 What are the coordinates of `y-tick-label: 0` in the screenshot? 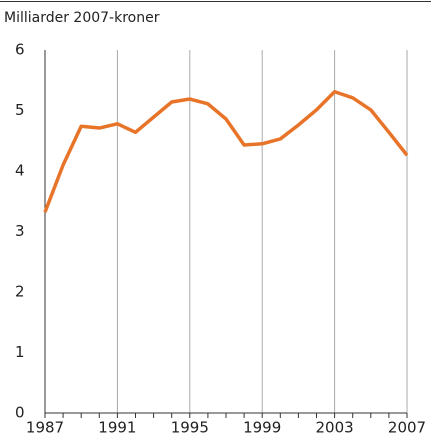 It's located at (20, 413).